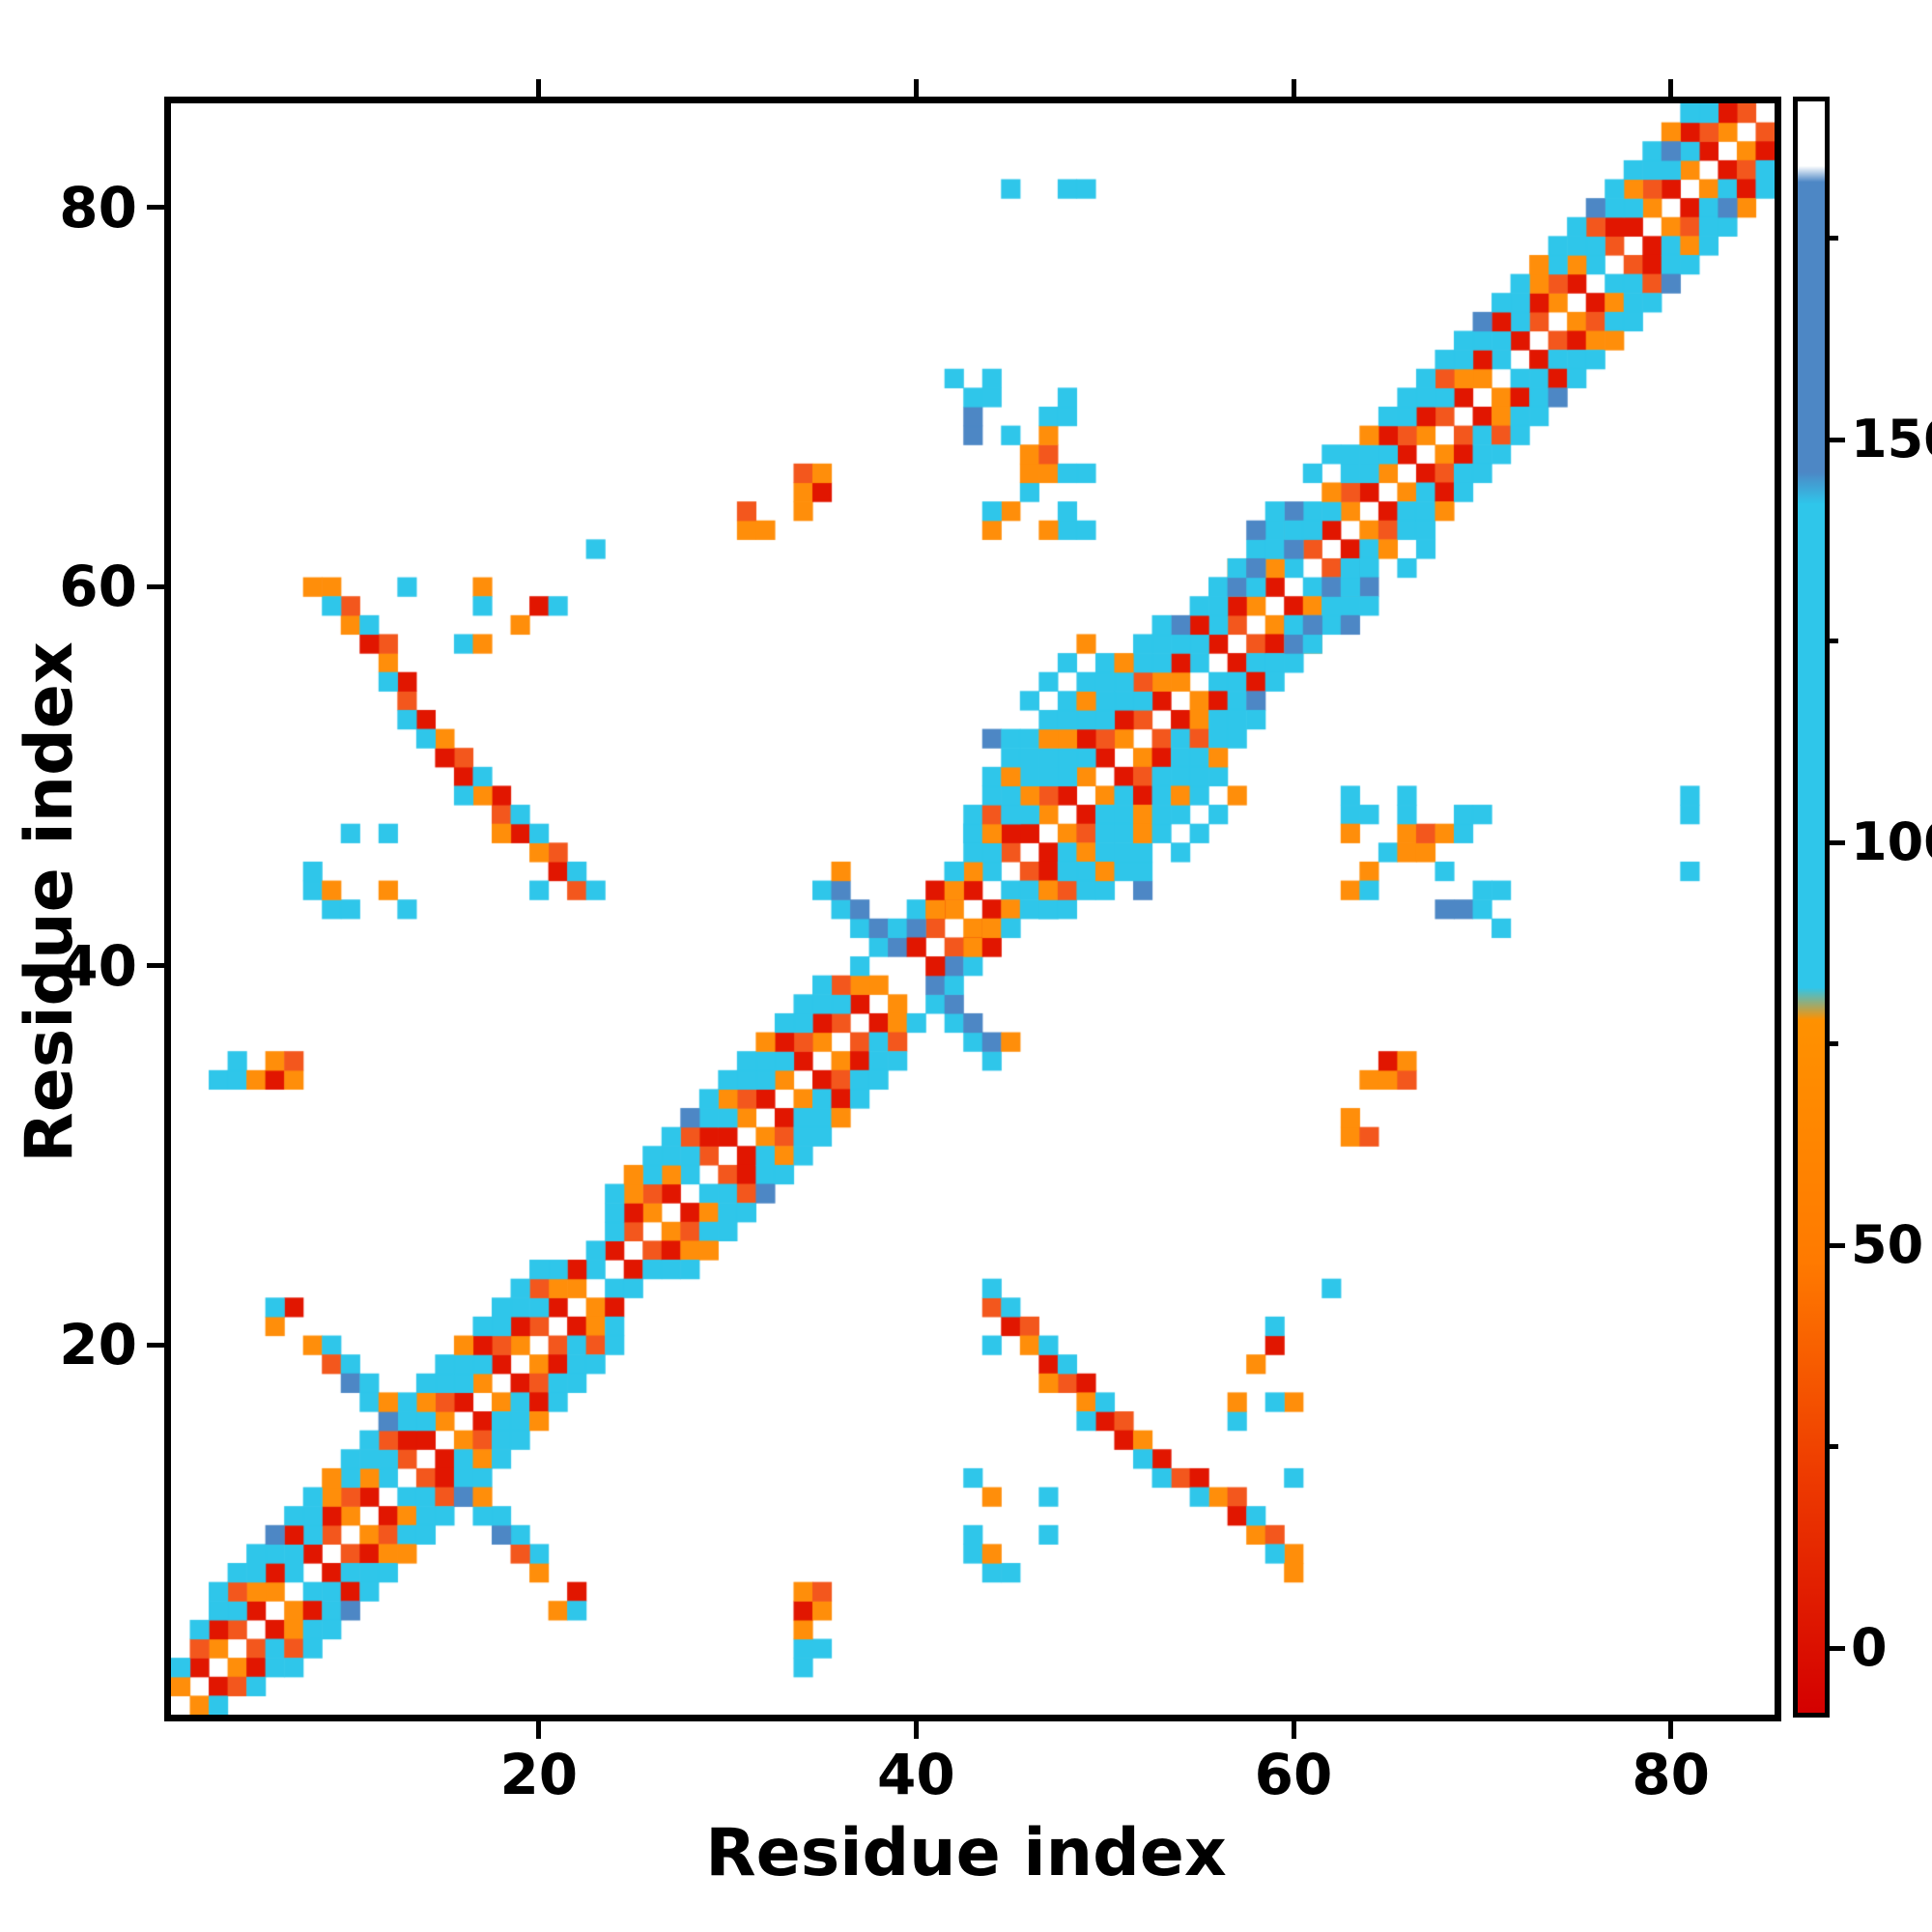 Image resolution: width=1932 pixels, height=1932 pixels. I want to click on colorbar-tick-label: 100, so click(1891, 842).